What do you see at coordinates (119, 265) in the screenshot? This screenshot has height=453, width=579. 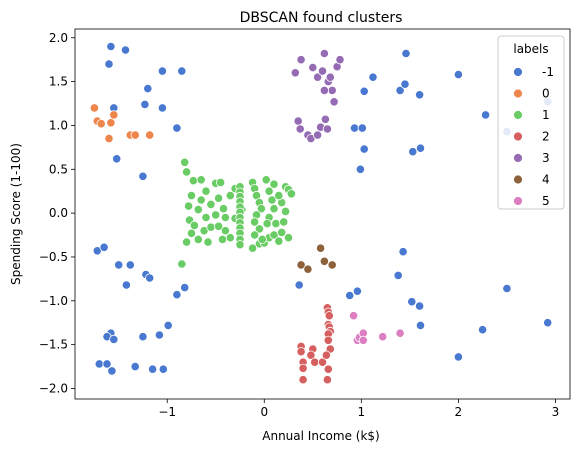 I see `data-point-label--1-14` at bounding box center [119, 265].